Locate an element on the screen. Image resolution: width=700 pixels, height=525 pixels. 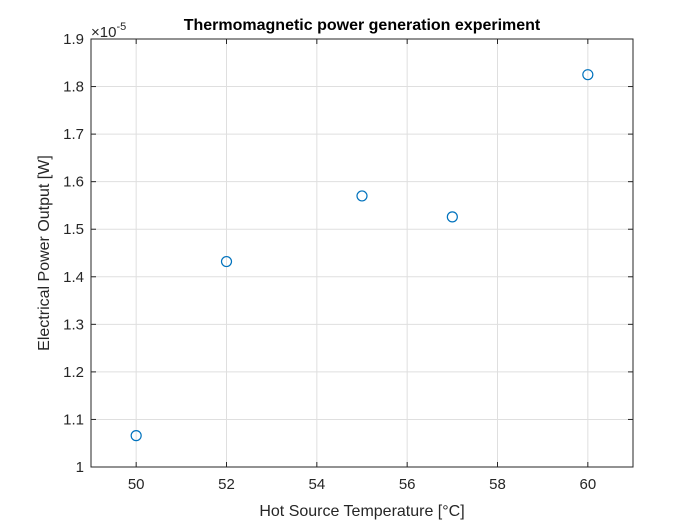
y-tick-label: 1.6 is located at coordinates (73, 182).